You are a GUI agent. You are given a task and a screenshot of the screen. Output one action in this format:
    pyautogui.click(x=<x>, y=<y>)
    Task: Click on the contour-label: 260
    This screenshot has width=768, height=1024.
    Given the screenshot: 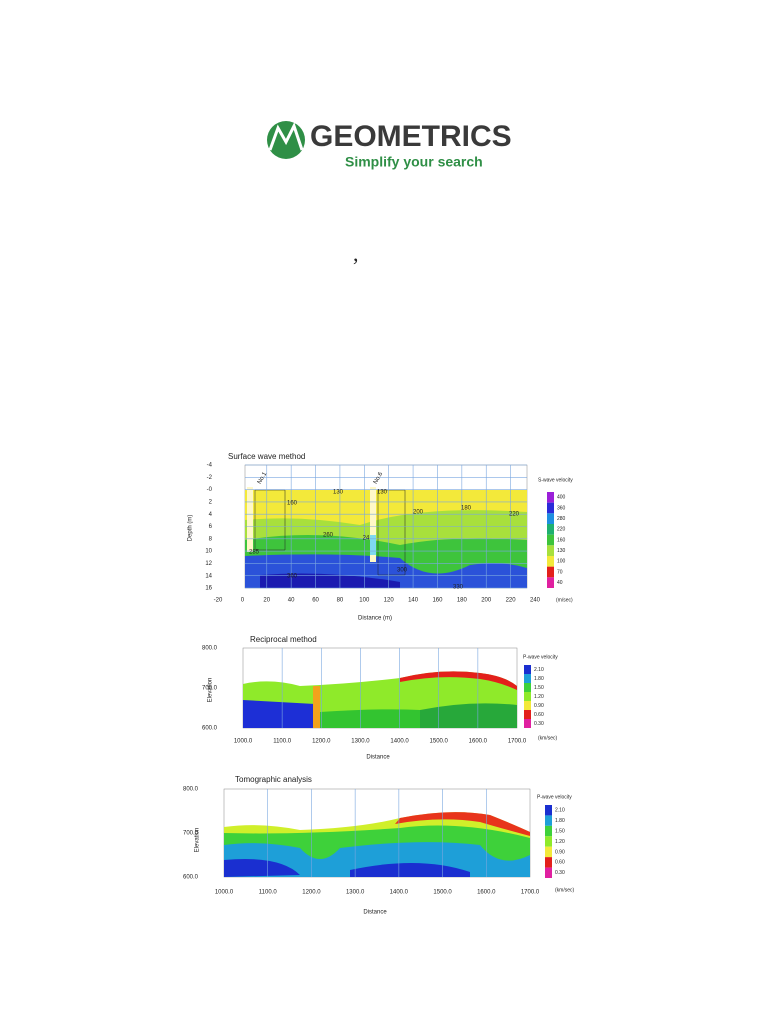 What is the action you would take?
    pyautogui.click(x=328, y=536)
    